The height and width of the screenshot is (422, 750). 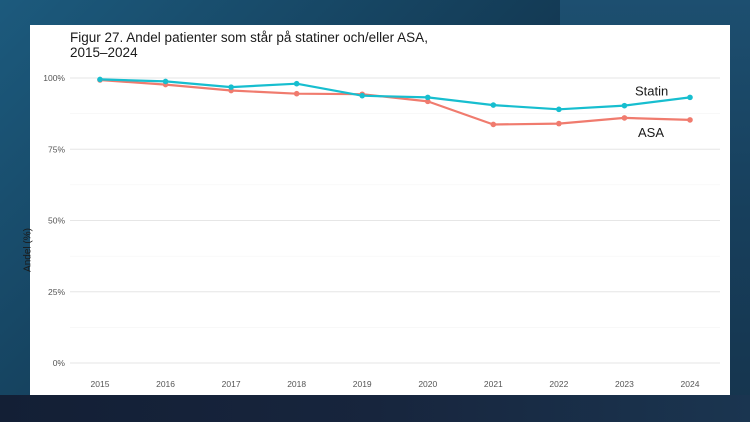 What do you see at coordinates (493, 384) in the screenshot?
I see `x-tick-label: 2021` at bounding box center [493, 384].